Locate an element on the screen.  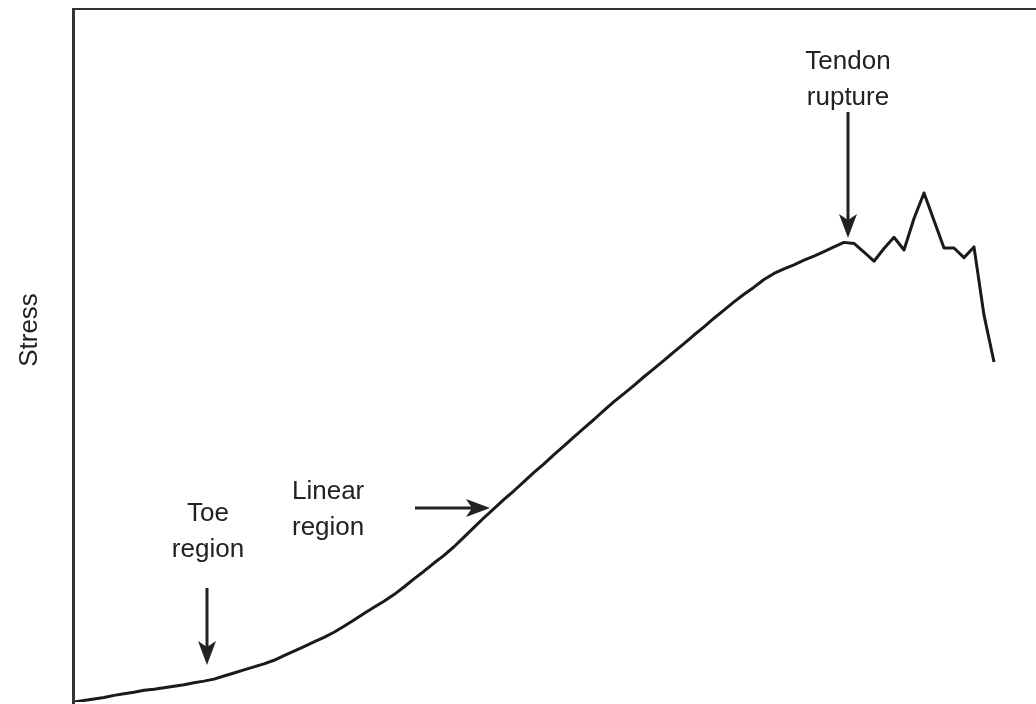
y-axis-title: Stress is located at coordinates (28, 330).